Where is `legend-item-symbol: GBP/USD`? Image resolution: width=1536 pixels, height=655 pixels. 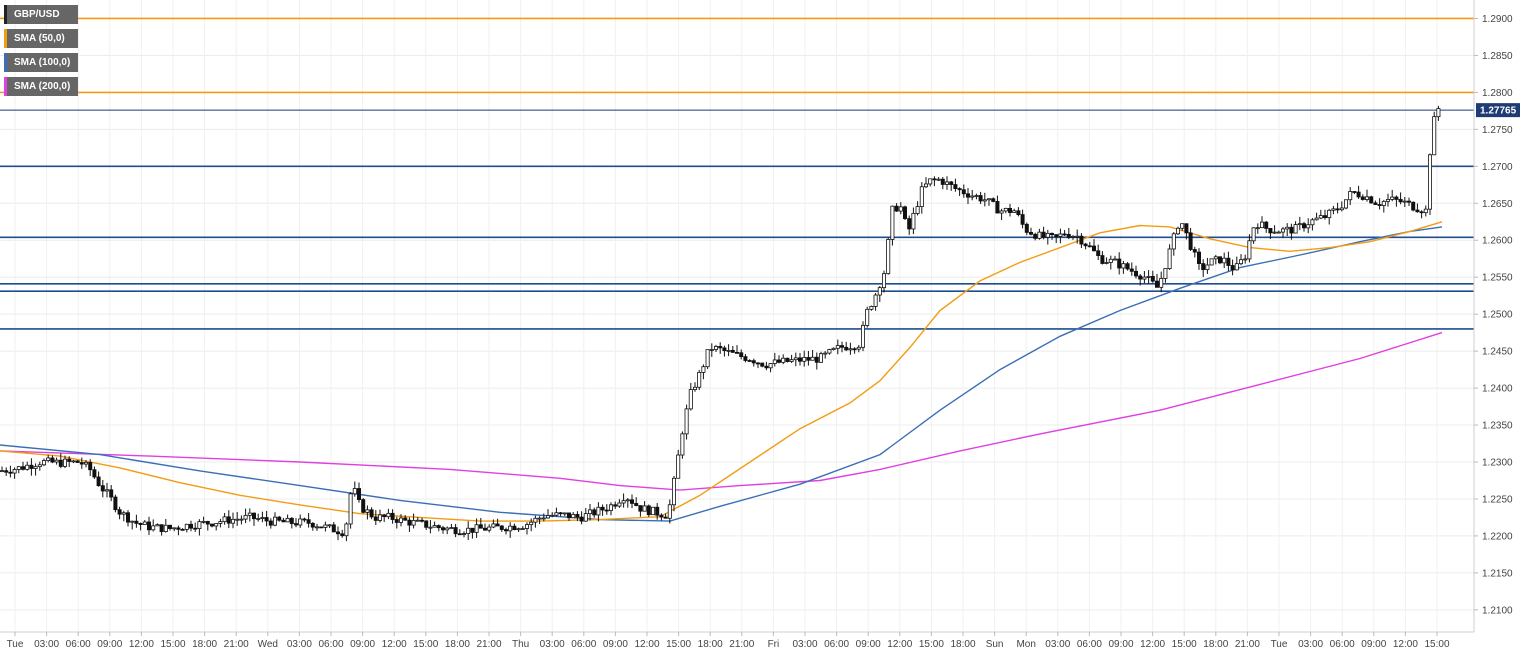
legend-item-symbol: GBP/USD is located at coordinates (41, 14).